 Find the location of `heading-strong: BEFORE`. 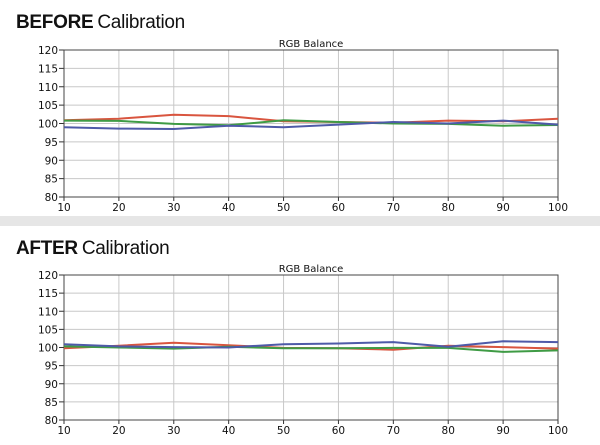

heading-strong: BEFORE is located at coordinates (55, 22).